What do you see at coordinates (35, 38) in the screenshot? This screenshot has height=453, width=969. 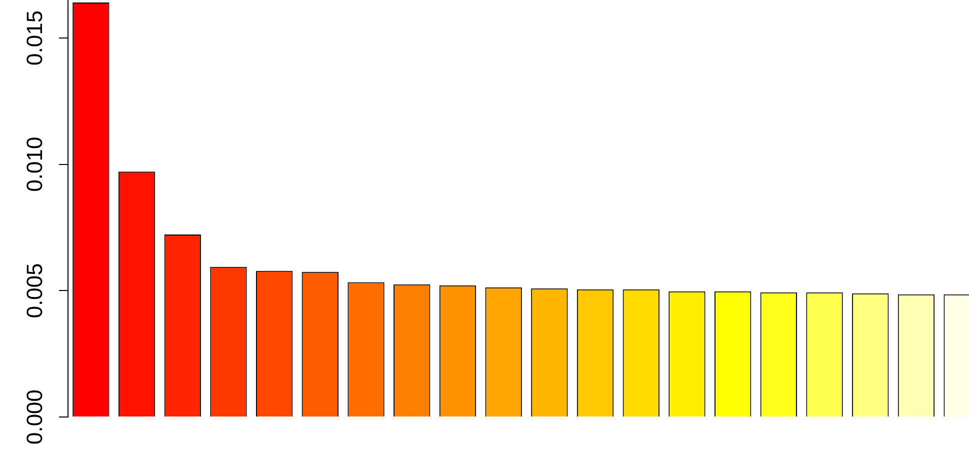 I see `y-tick-label: 0.015` at bounding box center [35, 38].